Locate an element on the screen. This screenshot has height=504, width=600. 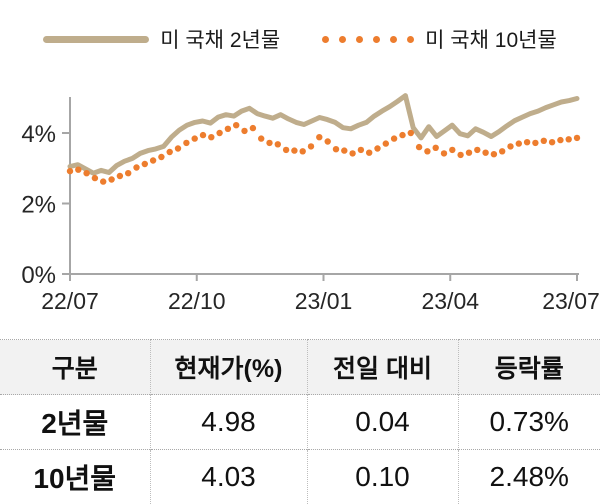
chart-legend: 미 국채 2년물 미 국채 10년물 is located at coordinates (300, 39).